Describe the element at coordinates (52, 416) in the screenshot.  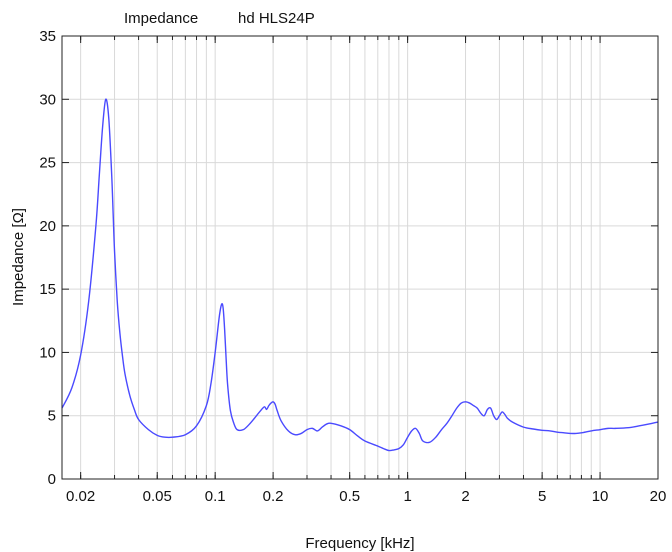
I see `y-tick-label: 5` at that location.